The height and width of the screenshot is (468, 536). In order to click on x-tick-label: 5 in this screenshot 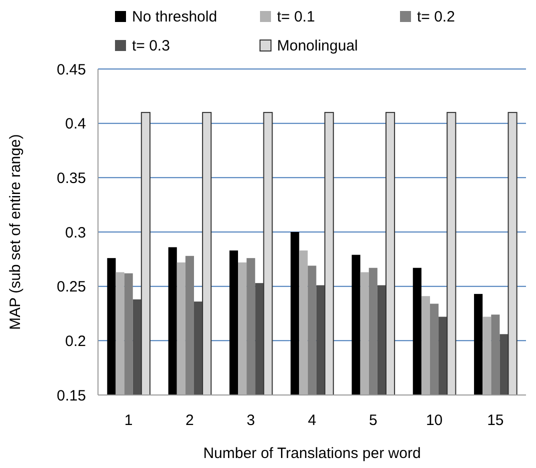, I will do `click(373, 420)`.